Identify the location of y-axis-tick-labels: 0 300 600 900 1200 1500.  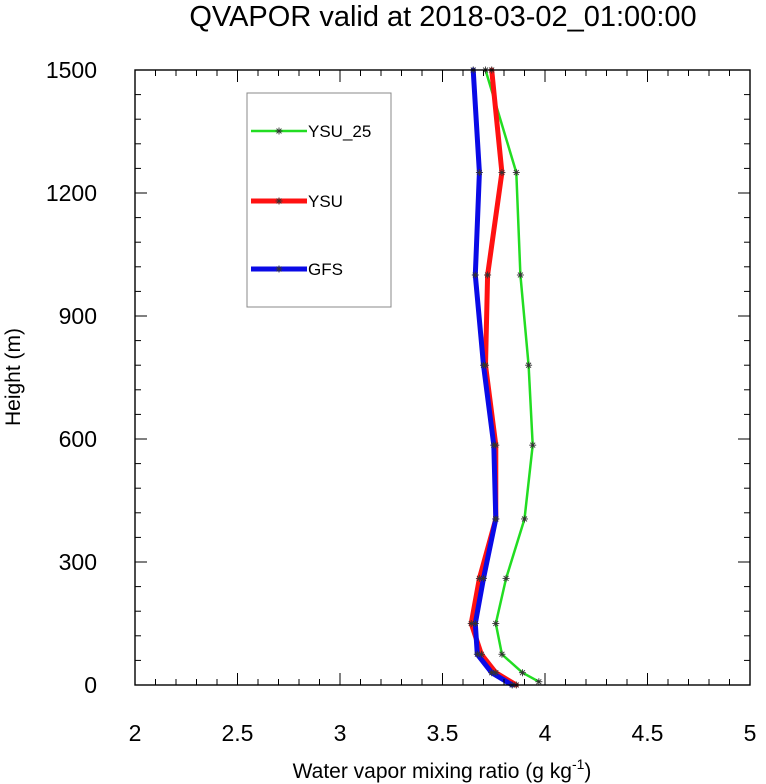
(71, 377).